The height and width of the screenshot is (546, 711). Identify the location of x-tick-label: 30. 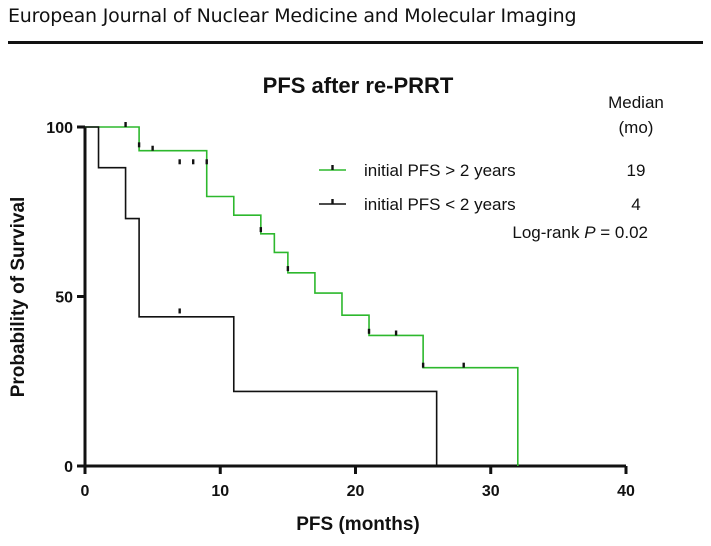
(491, 491).